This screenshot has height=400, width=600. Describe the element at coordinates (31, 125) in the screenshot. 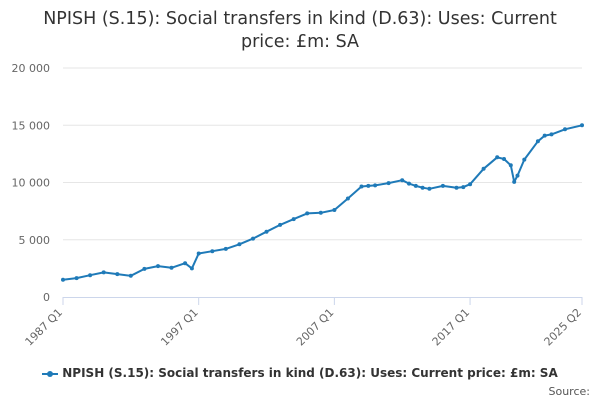

I see `y-tick-label: 15 000` at that location.